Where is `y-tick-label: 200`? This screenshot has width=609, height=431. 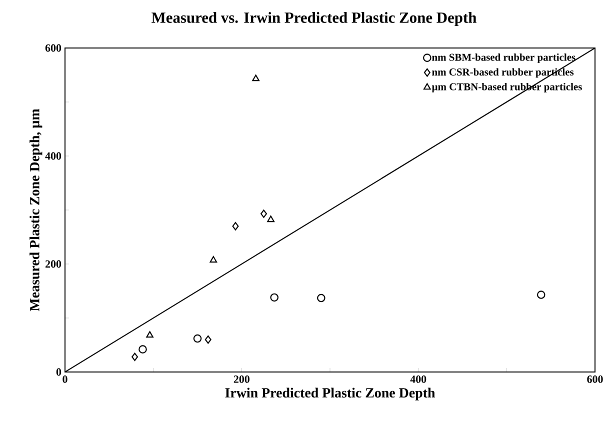 y-tick-label: 200 is located at coordinates (53, 264).